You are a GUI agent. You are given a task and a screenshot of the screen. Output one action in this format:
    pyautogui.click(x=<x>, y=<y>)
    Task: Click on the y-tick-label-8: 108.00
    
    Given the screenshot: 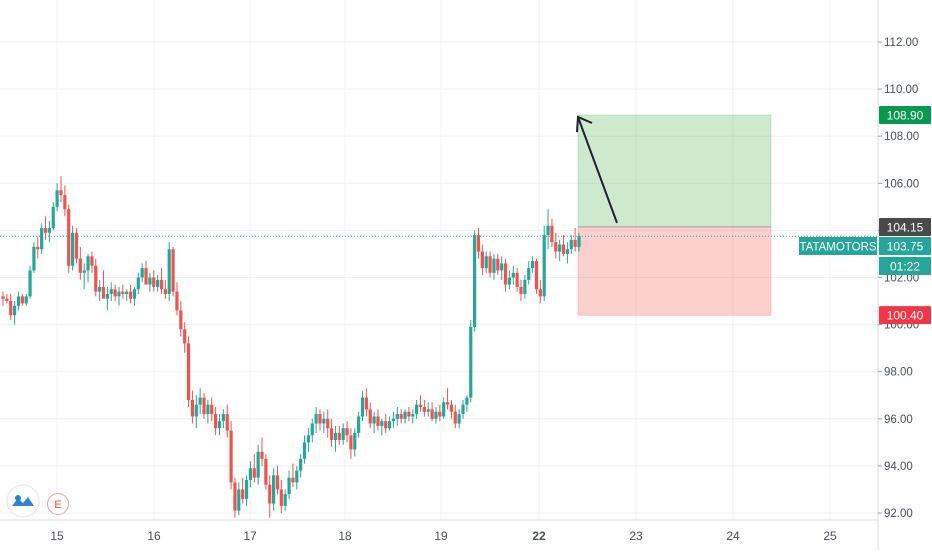 What is the action you would take?
    pyautogui.click(x=901, y=137)
    